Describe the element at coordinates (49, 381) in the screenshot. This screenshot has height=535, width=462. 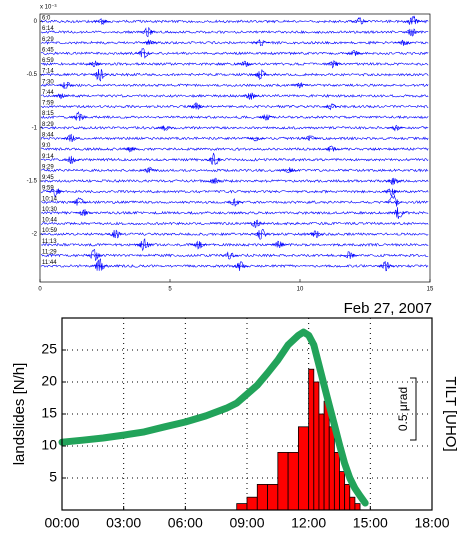
I see `y-tick-label: 20` at that location.